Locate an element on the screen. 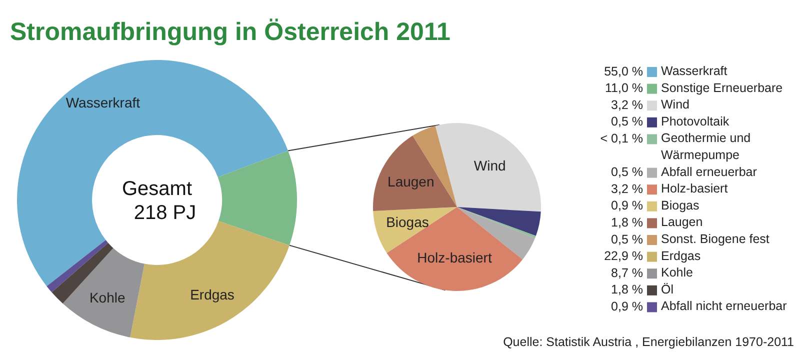 The height and width of the screenshot is (355, 800). slice-label: Biogas is located at coordinates (407, 222).